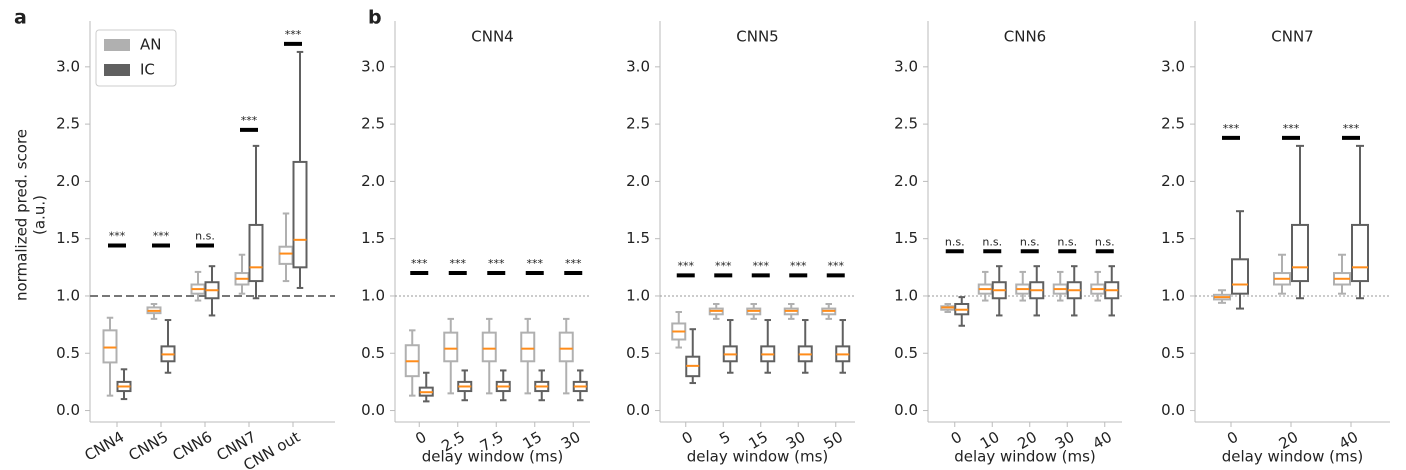  Describe the element at coordinates (148, 446) in the screenshot. I see `x-tick-label: CNN5` at that location.